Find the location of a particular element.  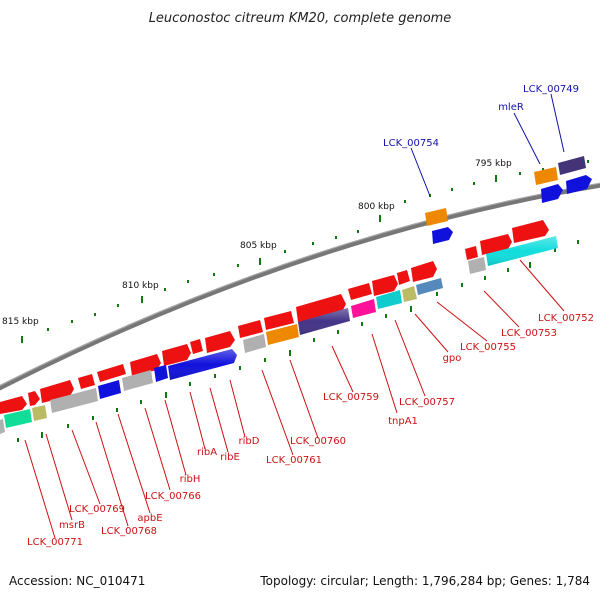

label-lck-00749: LCK_00749 is located at coordinates (551, 89).